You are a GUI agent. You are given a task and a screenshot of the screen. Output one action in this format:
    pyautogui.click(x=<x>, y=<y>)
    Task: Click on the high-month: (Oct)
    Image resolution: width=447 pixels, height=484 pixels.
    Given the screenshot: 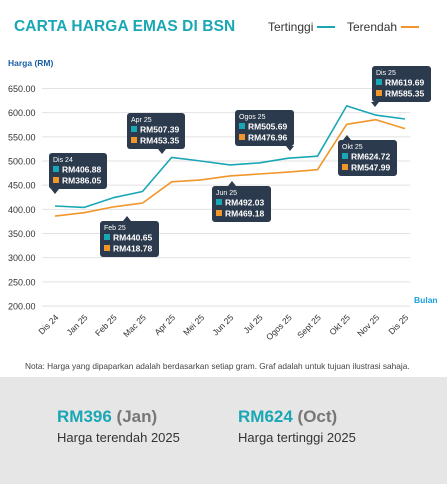 What is the action you would take?
    pyautogui.click(x=317, y=416)
    